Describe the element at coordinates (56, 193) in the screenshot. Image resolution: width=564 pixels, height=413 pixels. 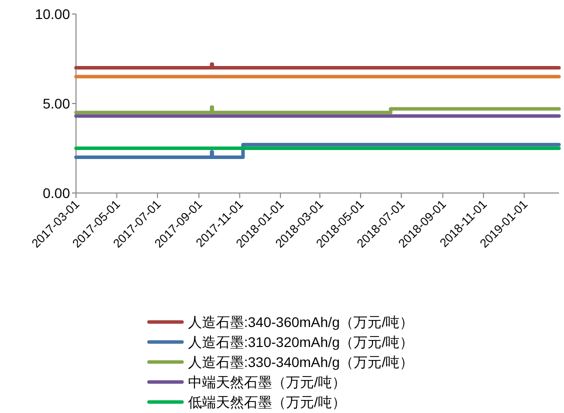
I see `y-tick-label: 0.00` at that location.